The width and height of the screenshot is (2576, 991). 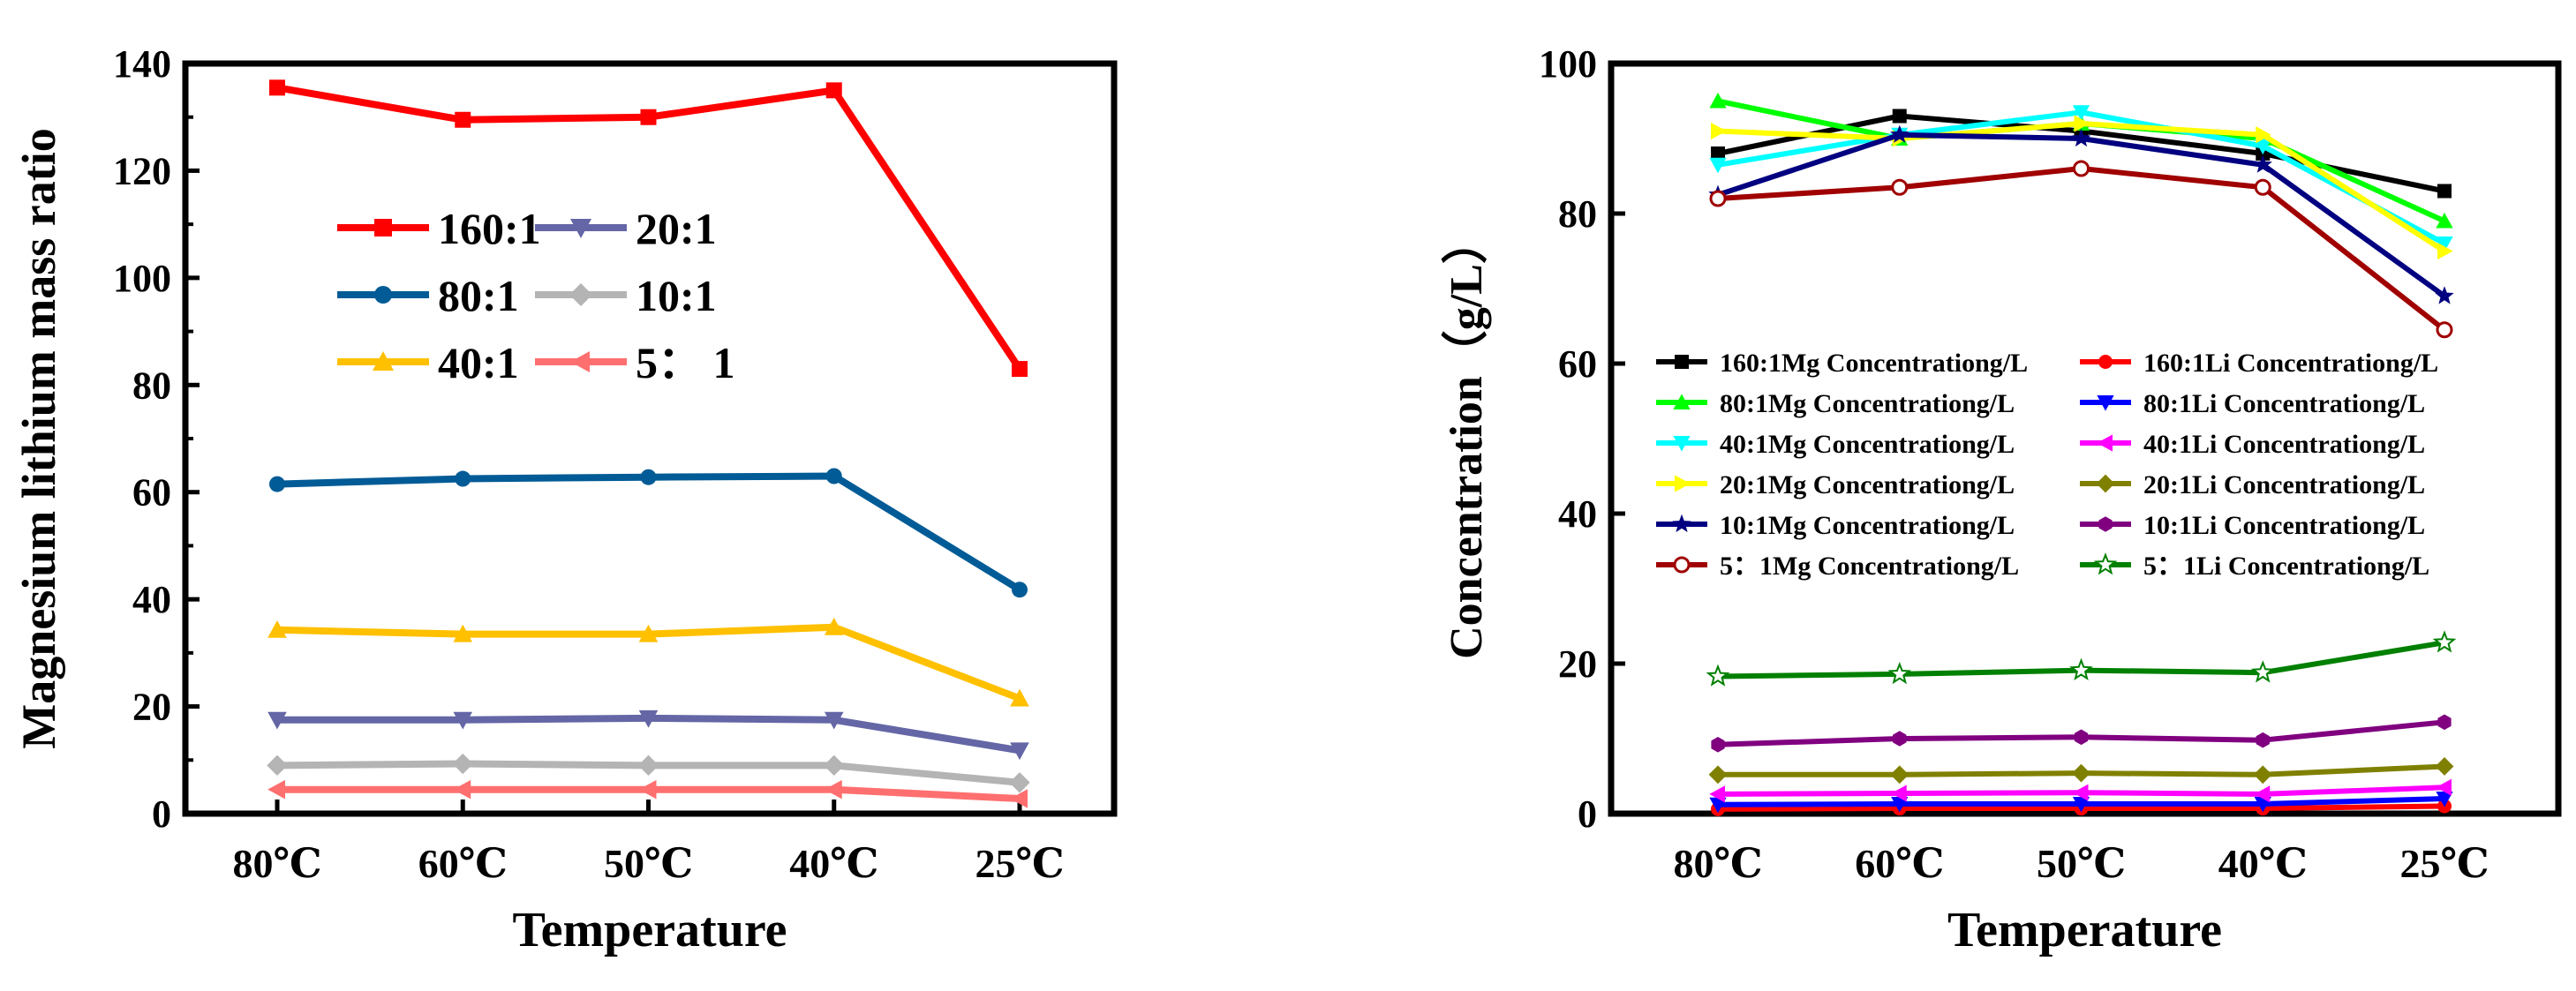 What do you see at coordinates (1900, 863) in the screenshot?
I see `right-x-tick-label: 60℃` at bounding box center [1900, 863].